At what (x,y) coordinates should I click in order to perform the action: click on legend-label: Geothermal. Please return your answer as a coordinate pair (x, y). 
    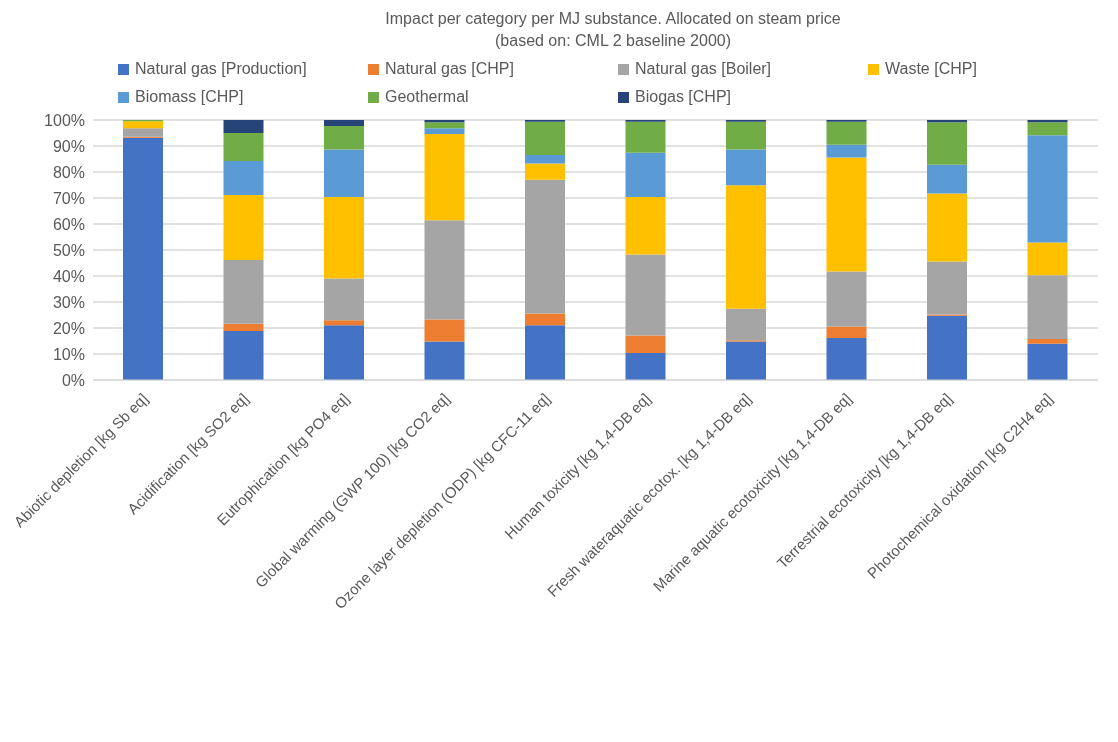
    Looking at the image, I should click on (427, 97).